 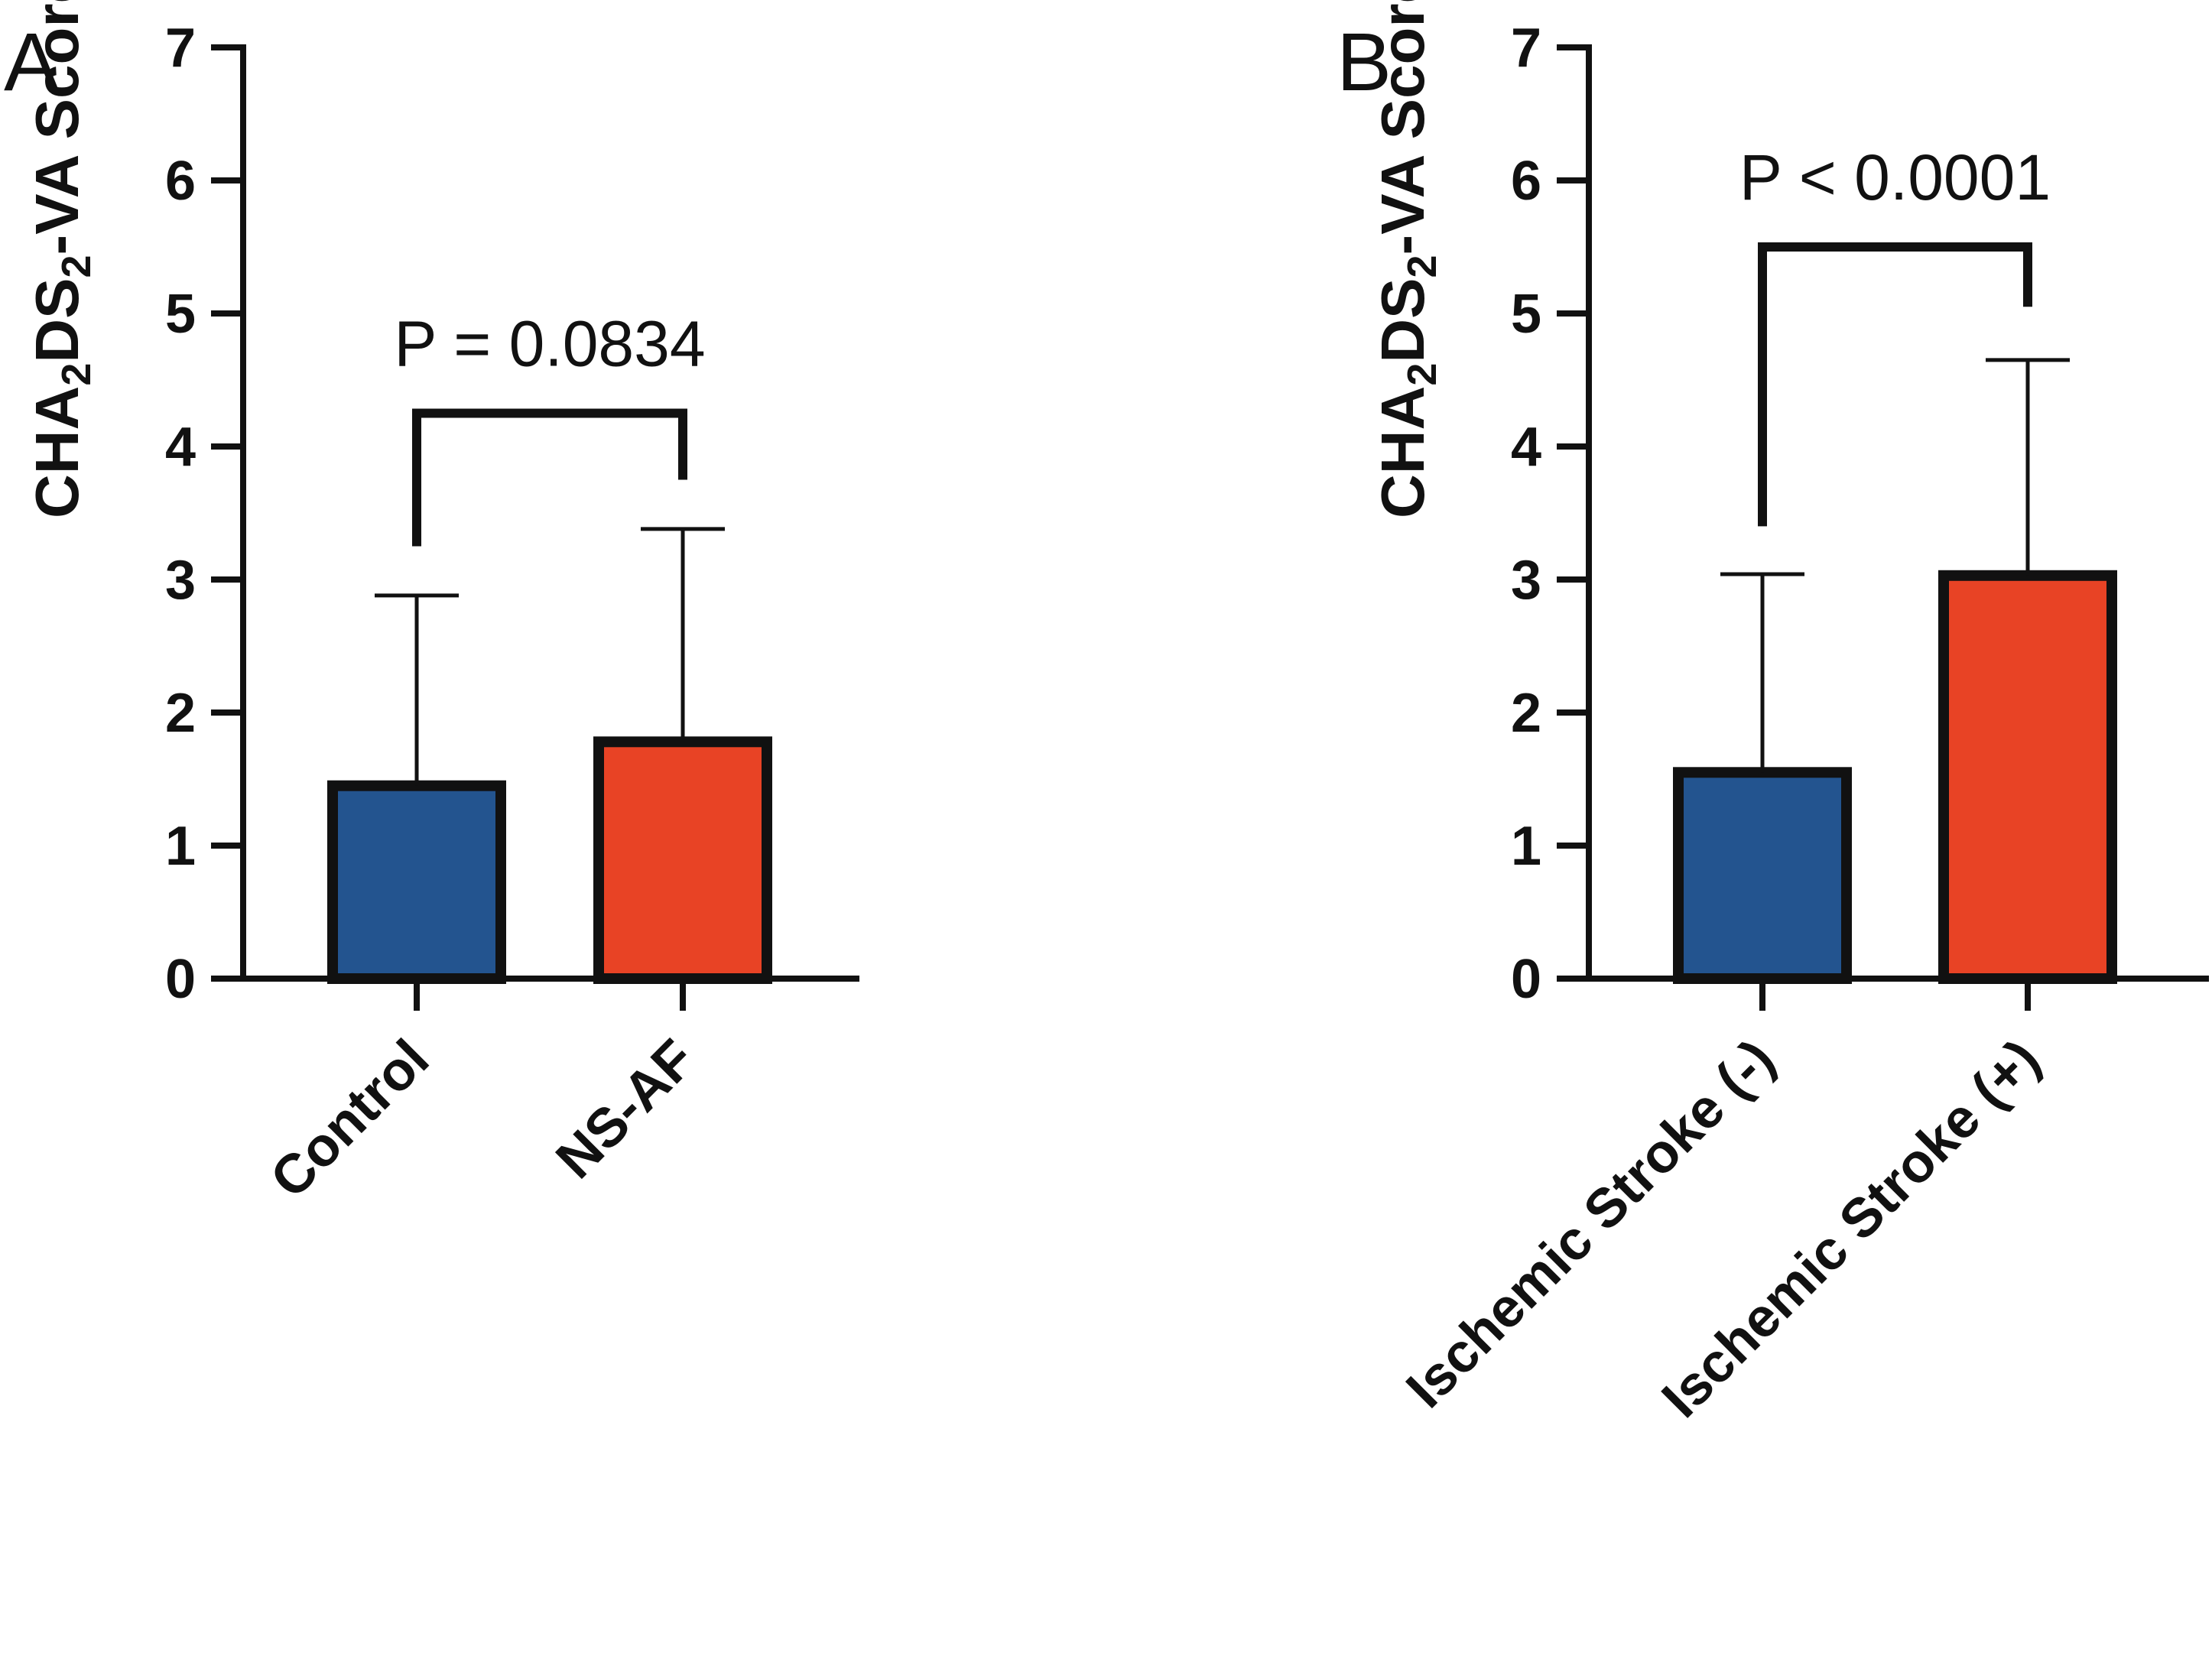 What do you see at coordinates (1895, 566) in the screenshot?
I see `panel-b-error-bars` at bounding box center [1895, 566].